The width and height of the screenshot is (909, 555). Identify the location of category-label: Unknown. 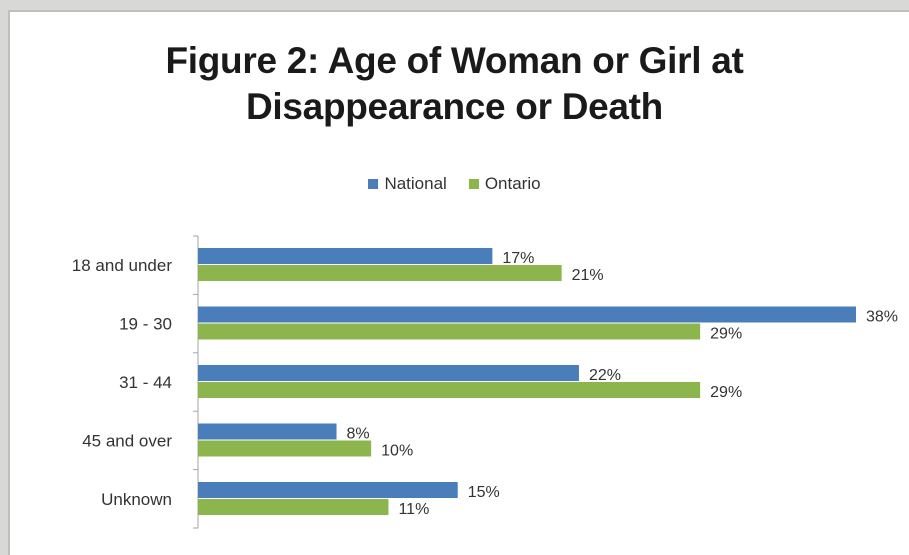
(136, 499).